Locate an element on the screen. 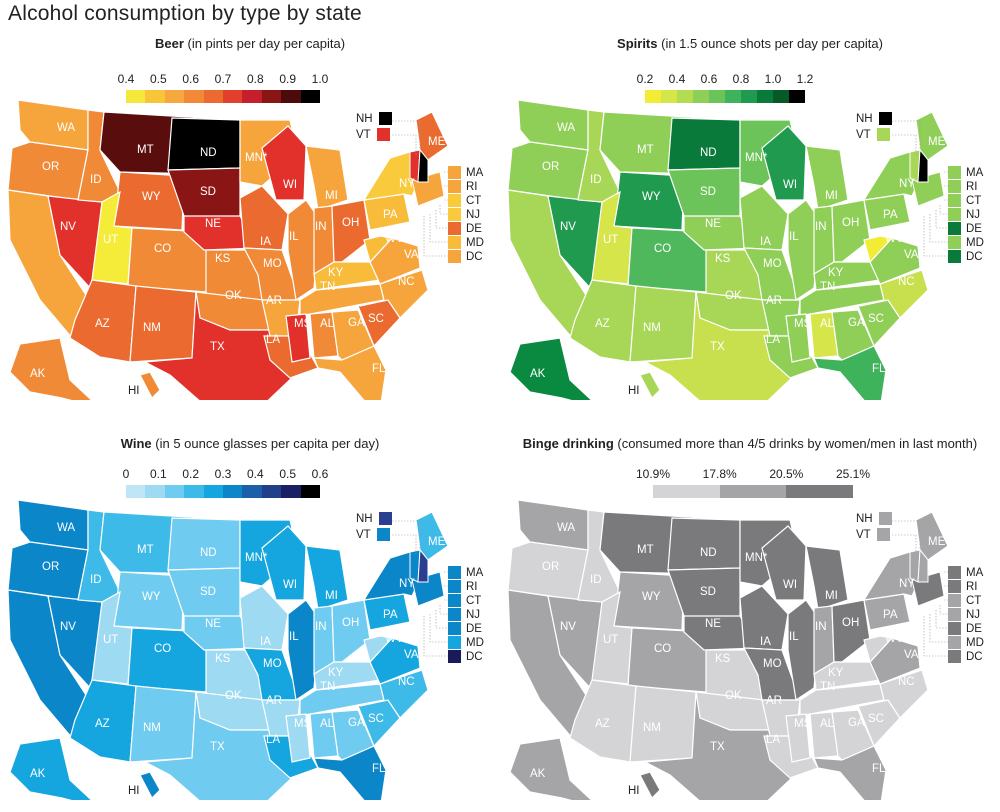 The width and height of the screenshot is (1000, 812). state-label-fl: FL is located at coordinates (379, 369).